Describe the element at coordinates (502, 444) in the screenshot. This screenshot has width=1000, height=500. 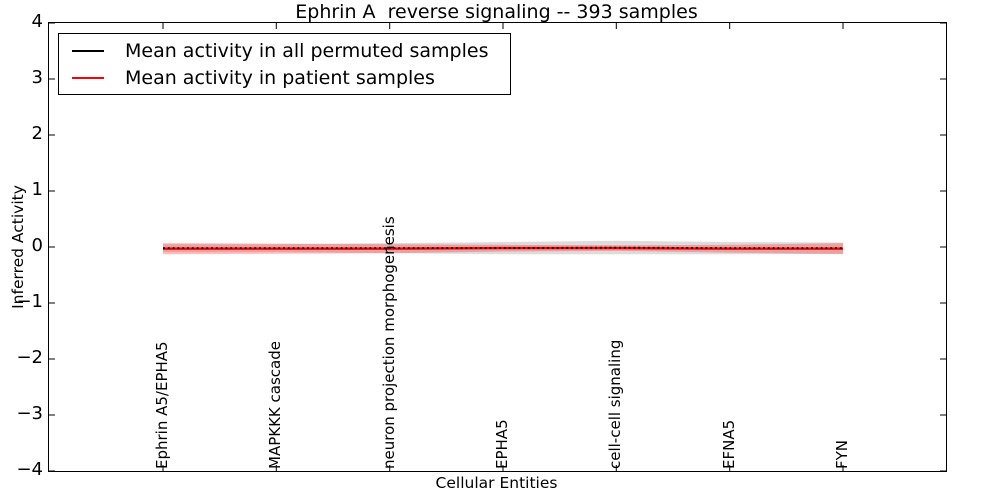
I see `x-category-label: EPHA5` at that location.